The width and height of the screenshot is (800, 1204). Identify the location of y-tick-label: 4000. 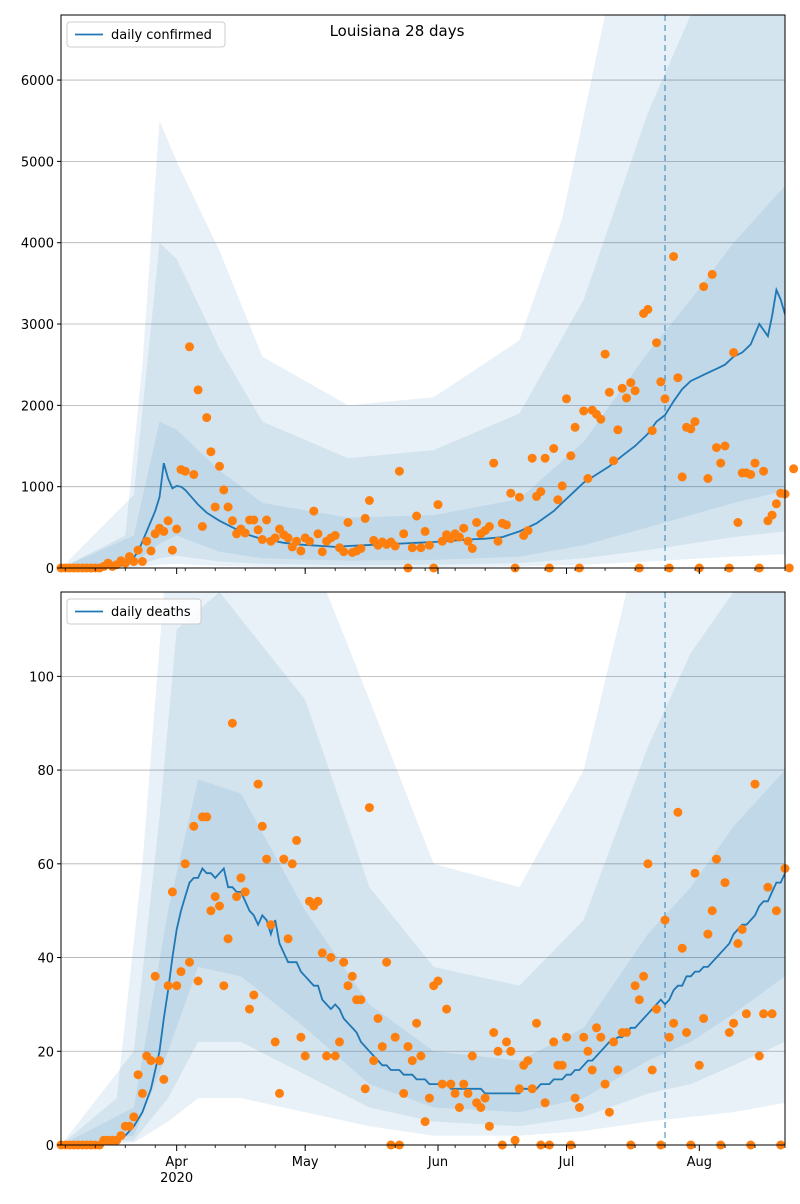
(37, 244).